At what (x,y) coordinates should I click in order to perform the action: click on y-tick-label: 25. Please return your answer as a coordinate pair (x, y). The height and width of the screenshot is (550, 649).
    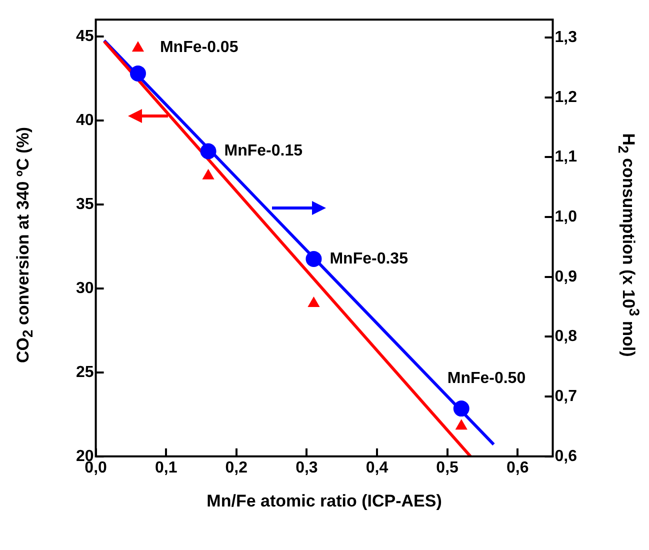
    Looking at the image, I should click on (85, 372).